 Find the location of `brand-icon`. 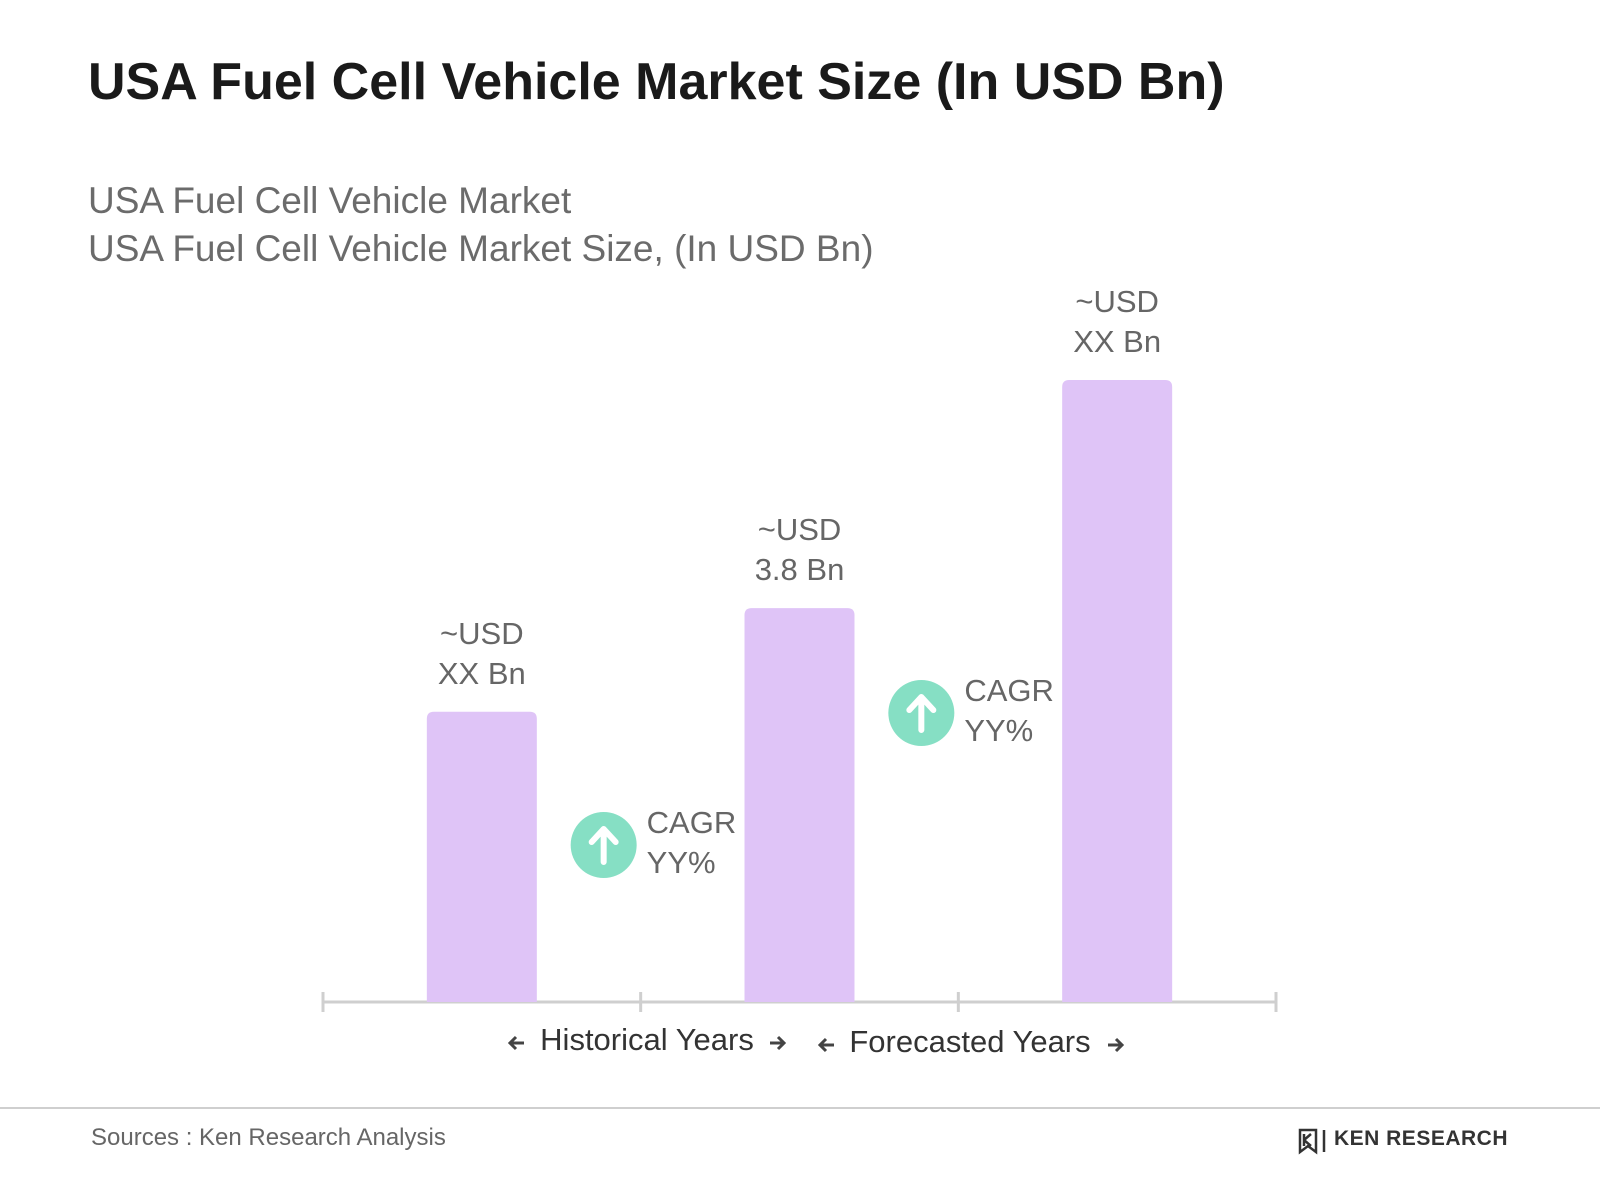

brand-icon is located at coordinates (1312, 1141).